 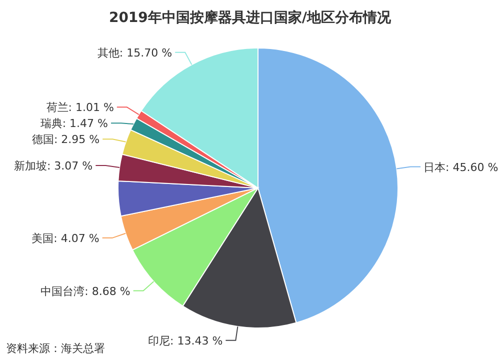 What do you see at coordinates (185, 341) in the screenshot?
I see `slice-label: 印尼: 13.43 %` at bounding box center [185, 341].